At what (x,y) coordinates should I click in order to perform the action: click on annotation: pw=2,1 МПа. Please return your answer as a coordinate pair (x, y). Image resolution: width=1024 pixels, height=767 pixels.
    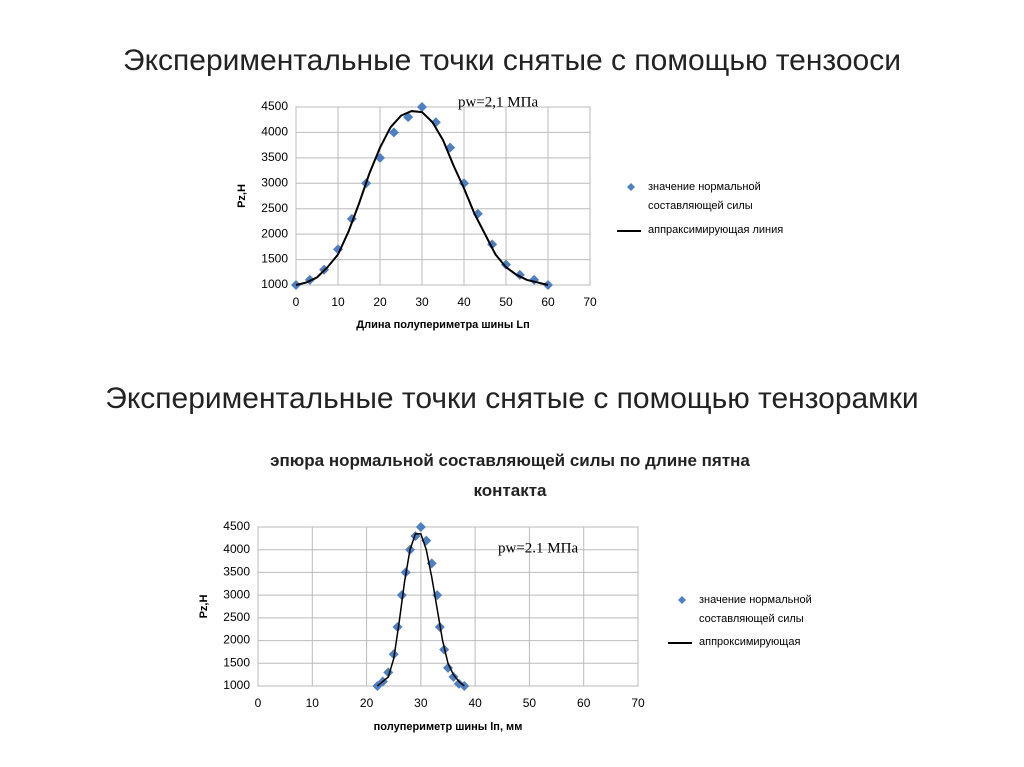
    Looking at the image, I should click on (498, 102).